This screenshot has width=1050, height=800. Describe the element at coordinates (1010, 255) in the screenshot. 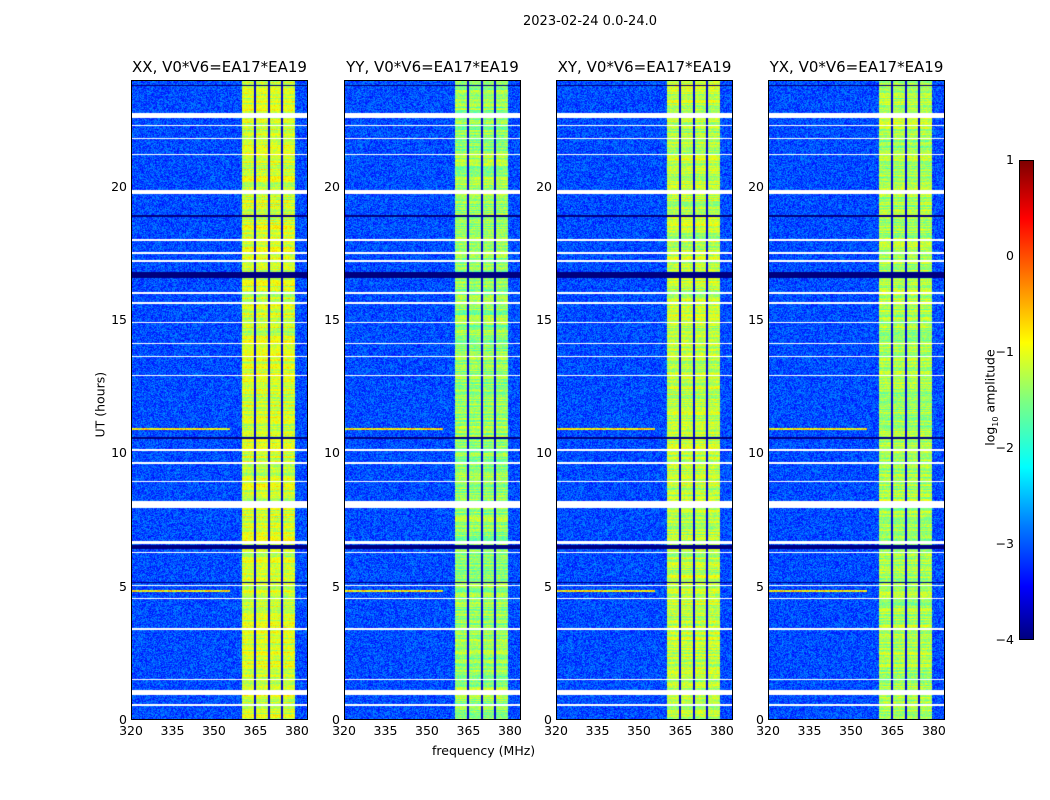

I see `colorbar-tick-label: 0` at that location.